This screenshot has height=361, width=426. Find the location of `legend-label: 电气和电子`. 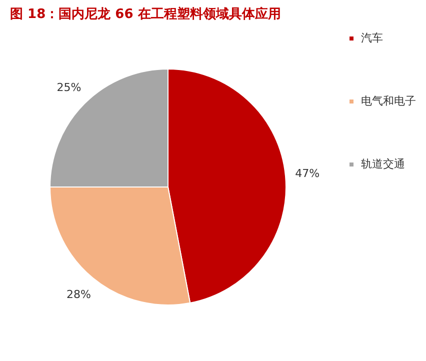

legend-label: 电气和电子 is located at coordinates (388, 101).